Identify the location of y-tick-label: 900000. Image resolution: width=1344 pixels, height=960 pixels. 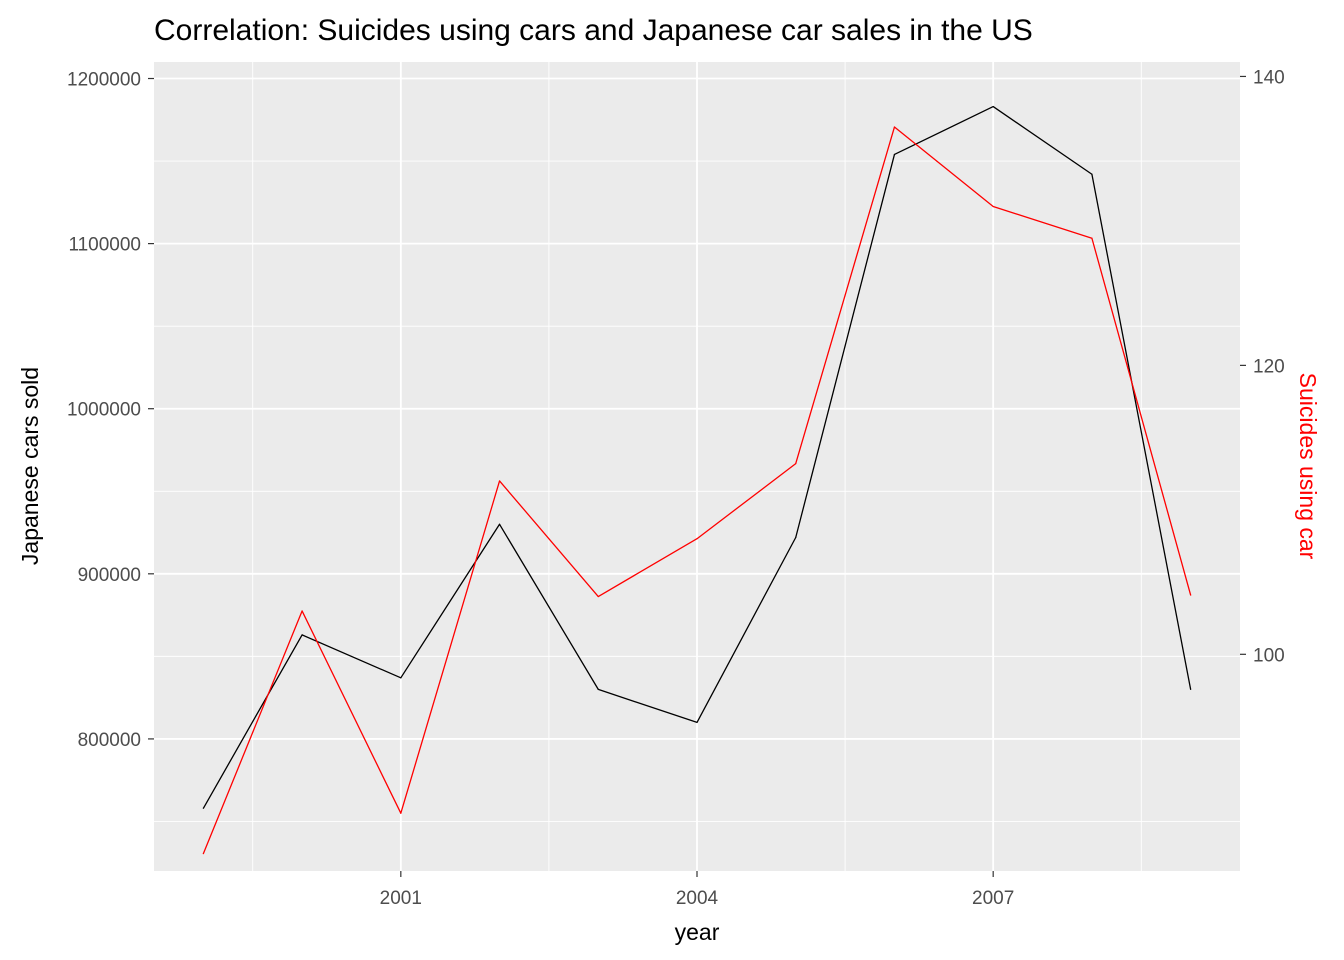
(109, 575).